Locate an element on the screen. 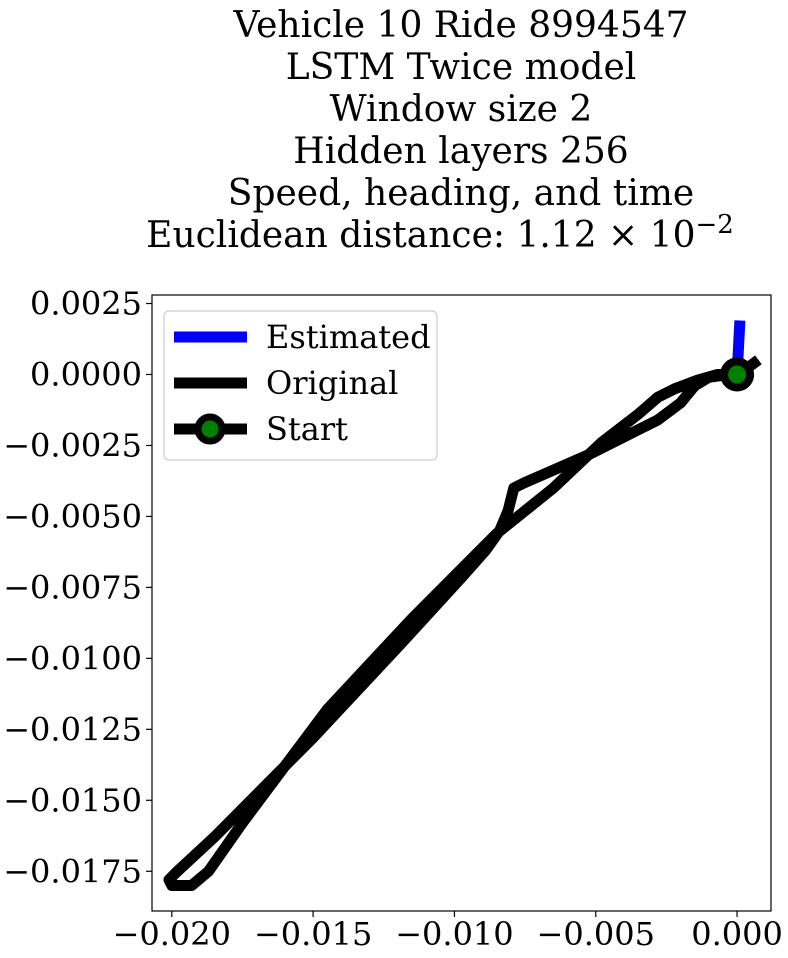 The image size is (788, 958). y-tick-label-7: −0.0150 is located at coordinates (72, 800).